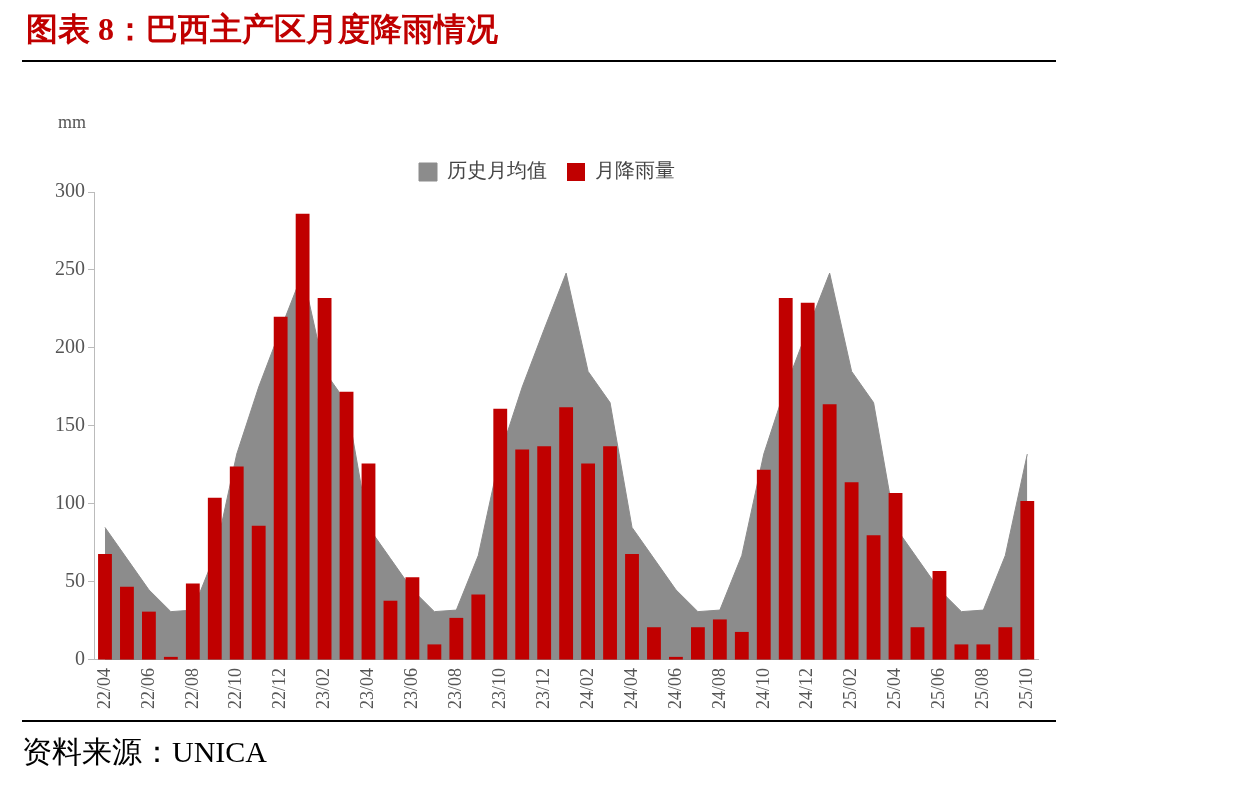  What do you see at coordinates (850, 689) in the screenshot?
I see `x-tick-label: 25/02` at bounding box center [850, 689].